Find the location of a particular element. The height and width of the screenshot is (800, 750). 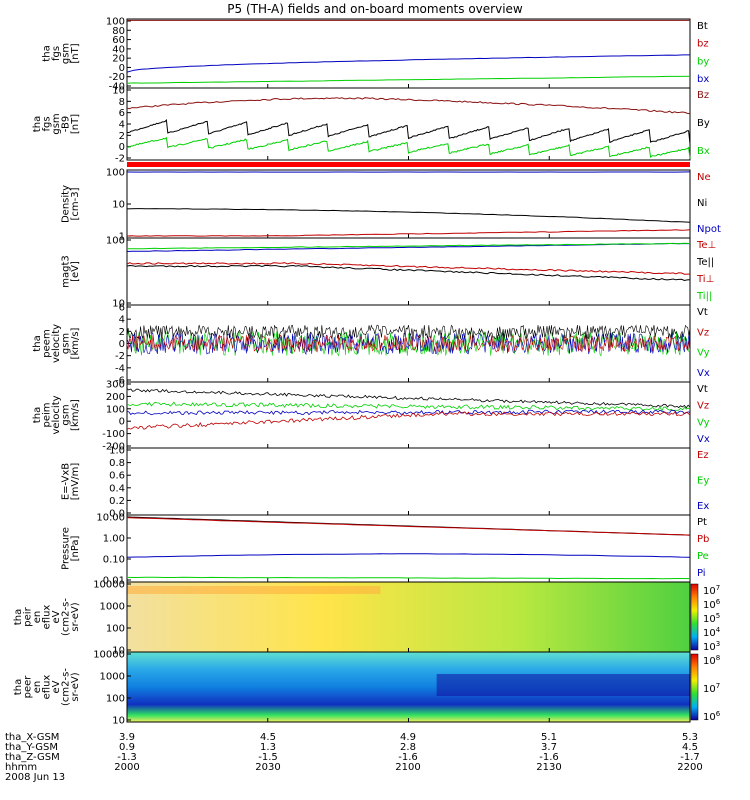

legend-entry: Ti|| is located at coordinates (704, 296).